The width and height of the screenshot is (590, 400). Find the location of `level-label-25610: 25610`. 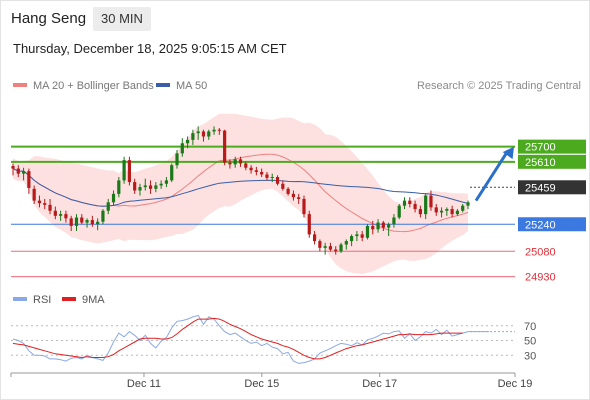

level-label-25610: 25610 is located at coordinates (540, 163).